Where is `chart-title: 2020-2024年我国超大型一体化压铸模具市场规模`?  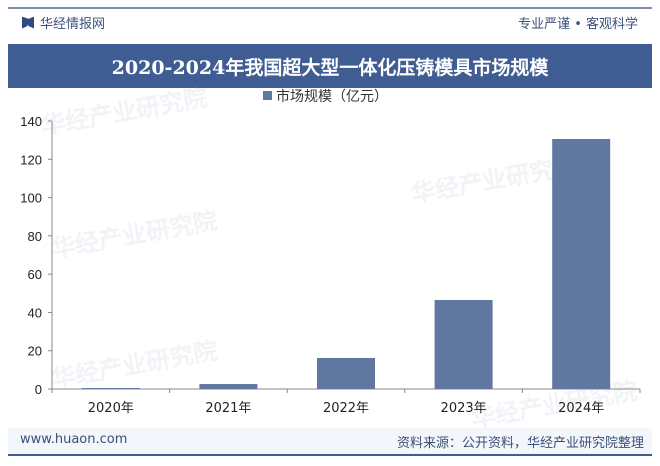 chart-title: 2020-2024年我国超大型一体化压铸模具市场规模 is located at coordinates (330, 67).